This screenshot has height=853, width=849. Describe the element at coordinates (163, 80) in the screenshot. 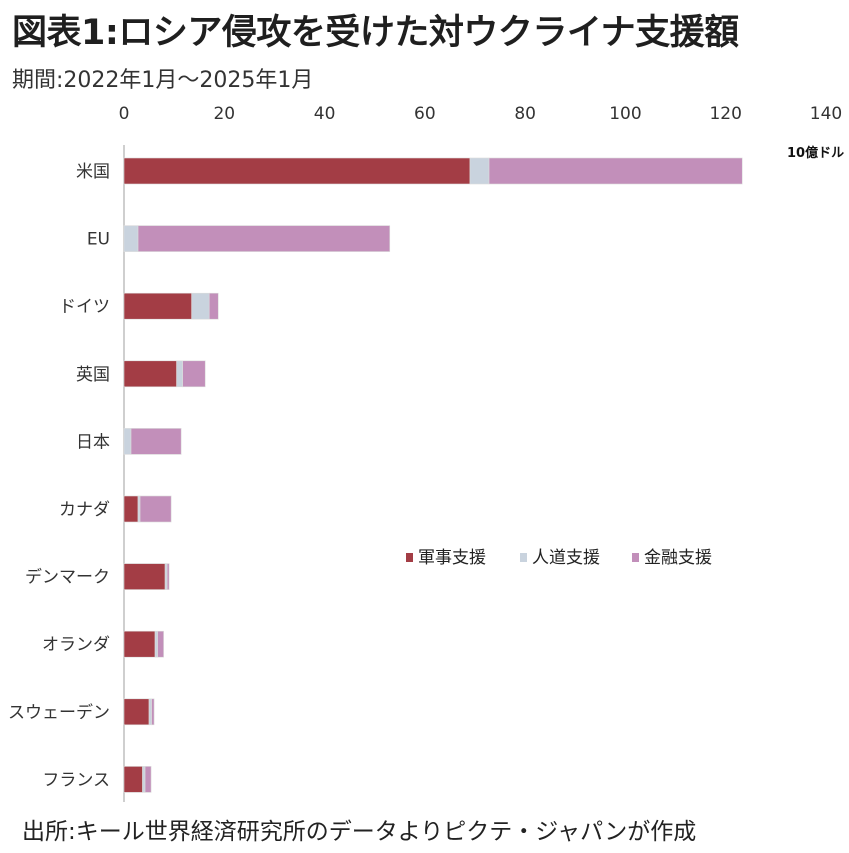

I see `chart-subtitle: 期間:2022年1月〜2025年1月` at that location.